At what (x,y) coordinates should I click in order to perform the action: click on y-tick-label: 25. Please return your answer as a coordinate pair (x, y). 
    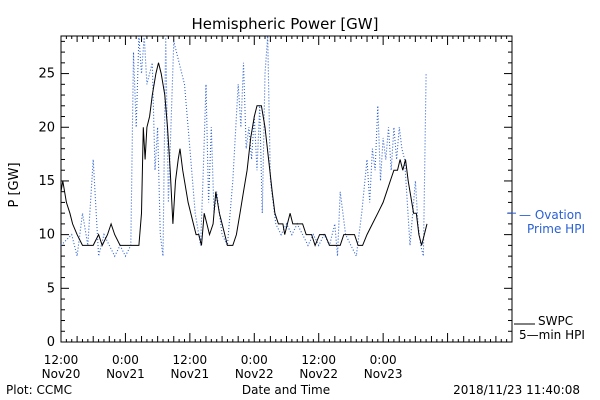
    Looking at the image, I should click on (46, 74).